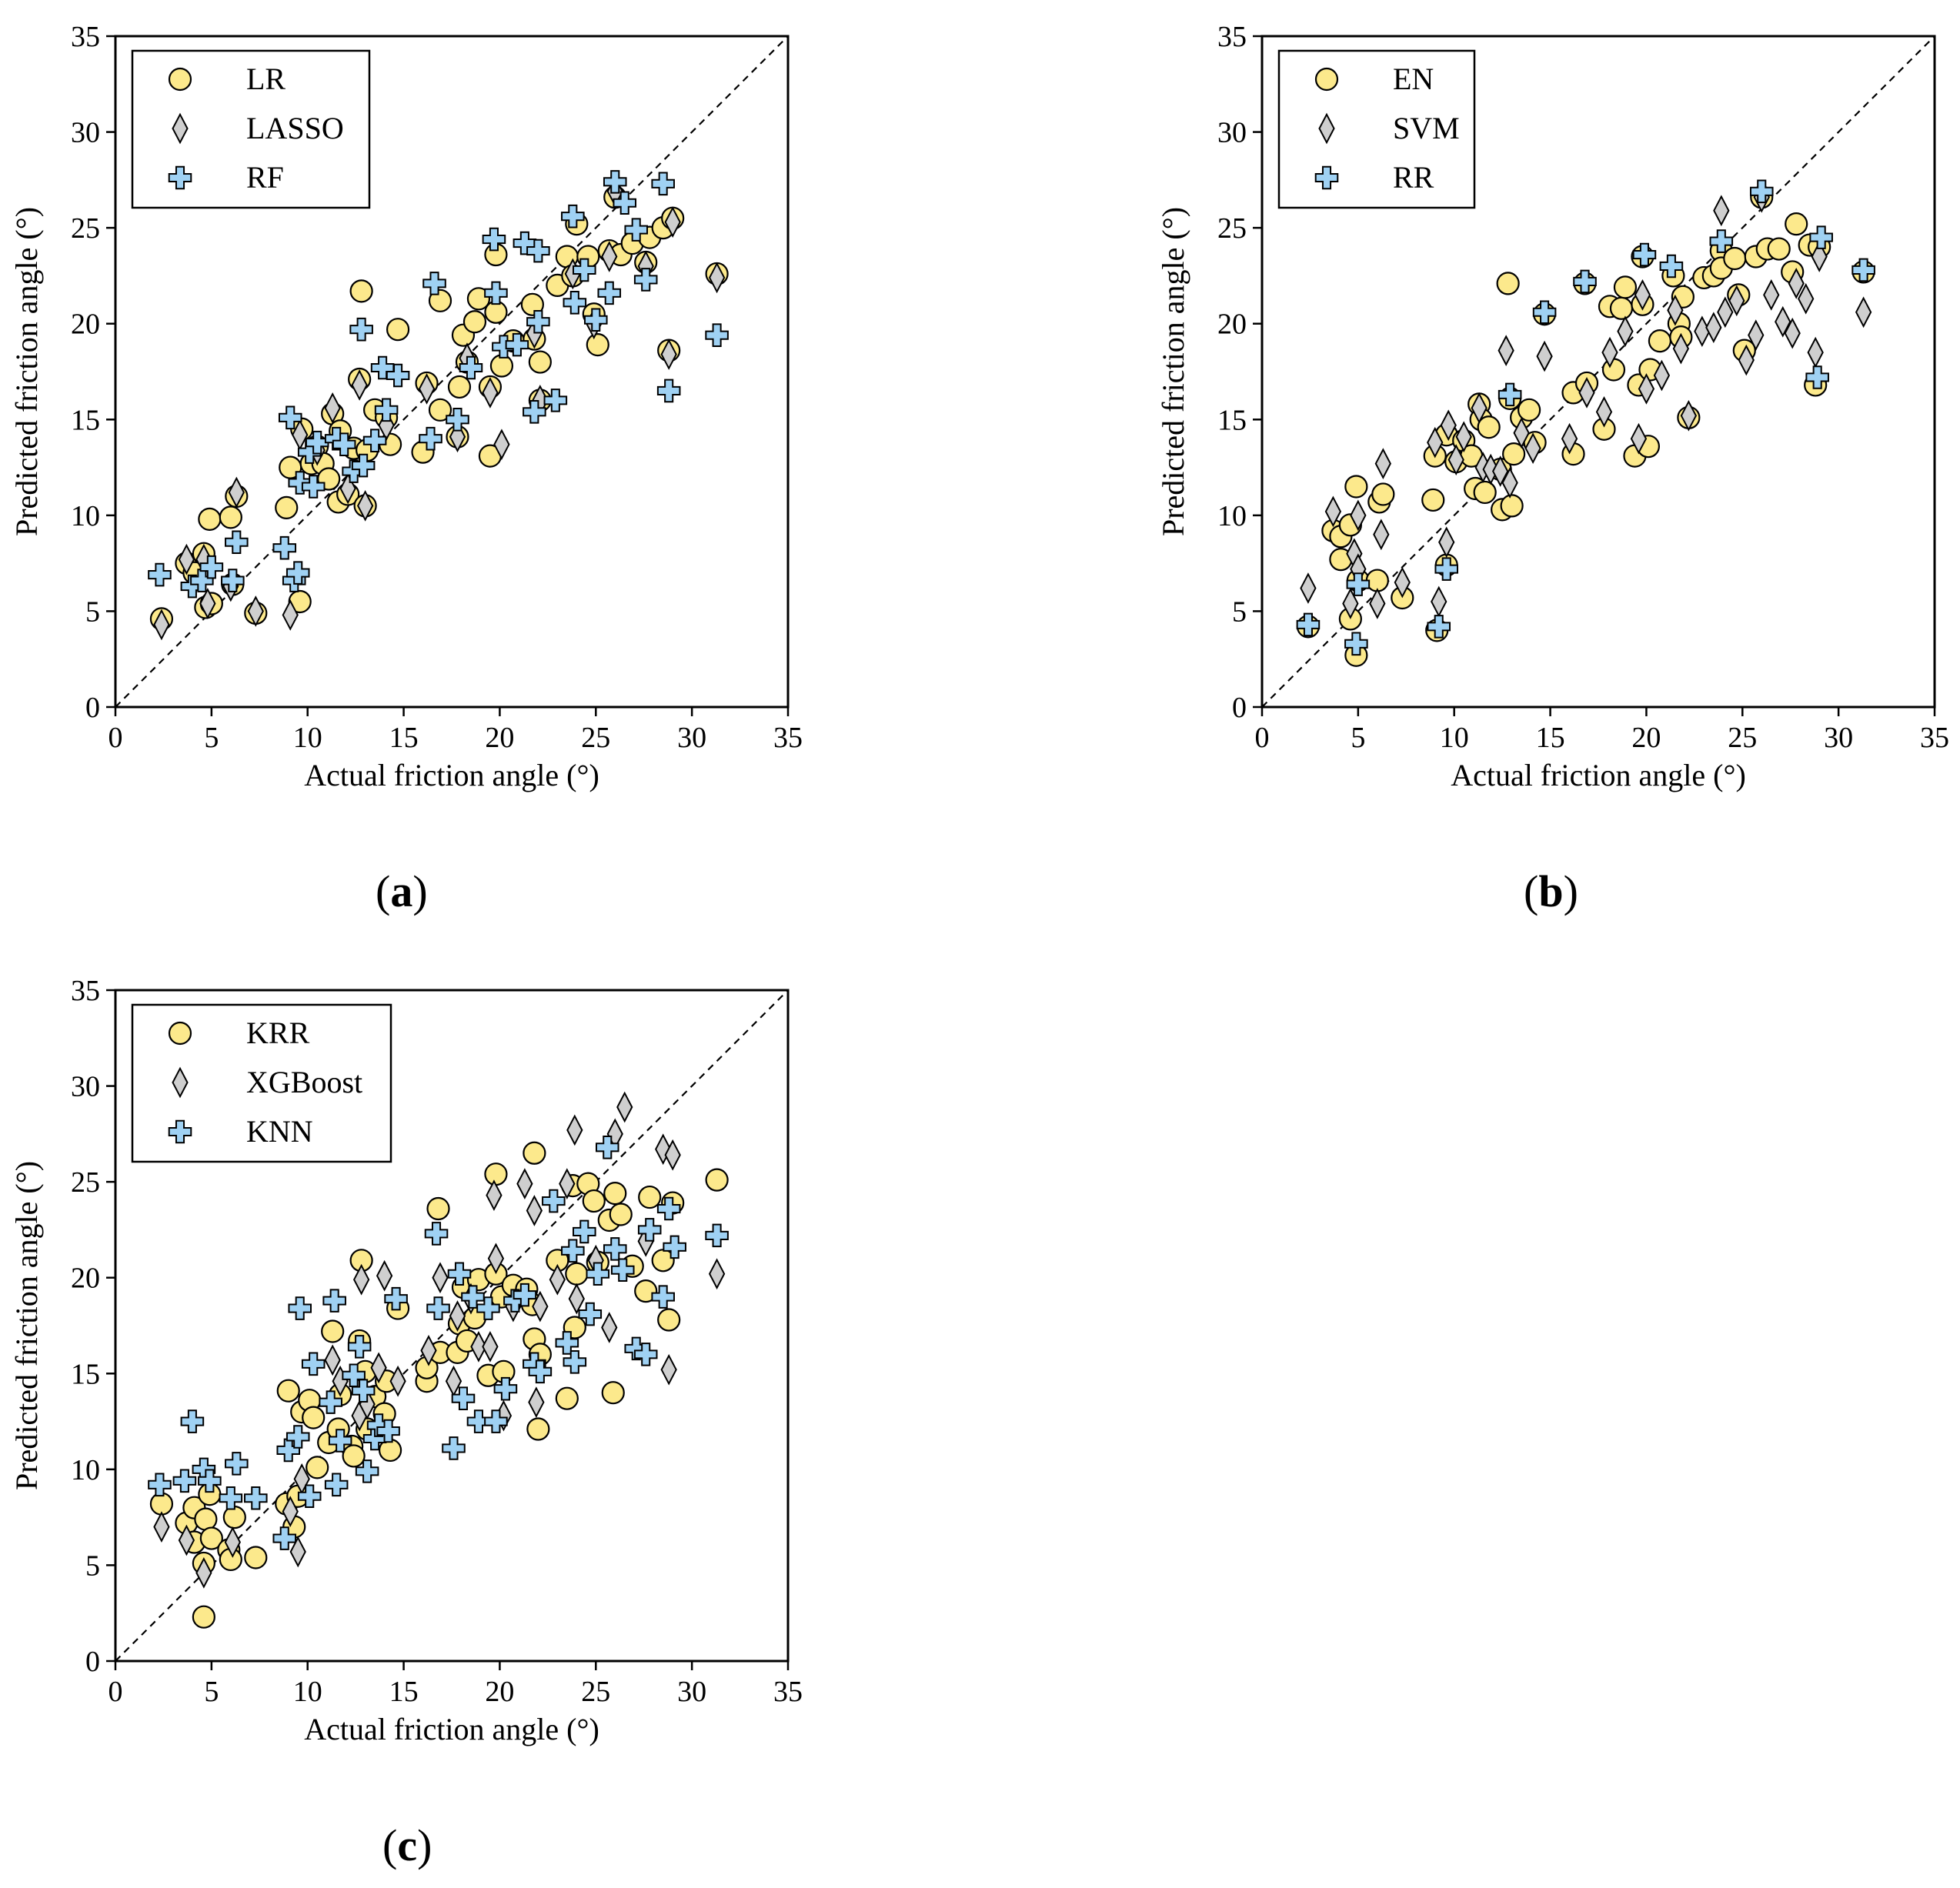 The image size is (1960, 1888). What do you see at coordinates (85, 1470) in the screenshot?
I see `y-tick-label-c-2: 10` at bounding box center [85, 1470].